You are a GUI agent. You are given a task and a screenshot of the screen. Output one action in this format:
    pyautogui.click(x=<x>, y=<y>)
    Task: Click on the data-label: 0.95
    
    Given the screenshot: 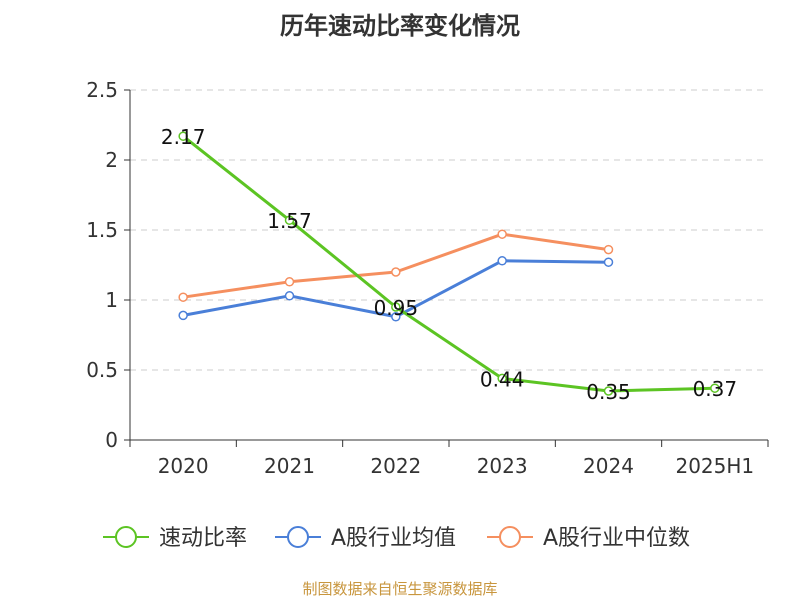 What is the action you would take?
    pyautogui.click(x=396, y=308)
    